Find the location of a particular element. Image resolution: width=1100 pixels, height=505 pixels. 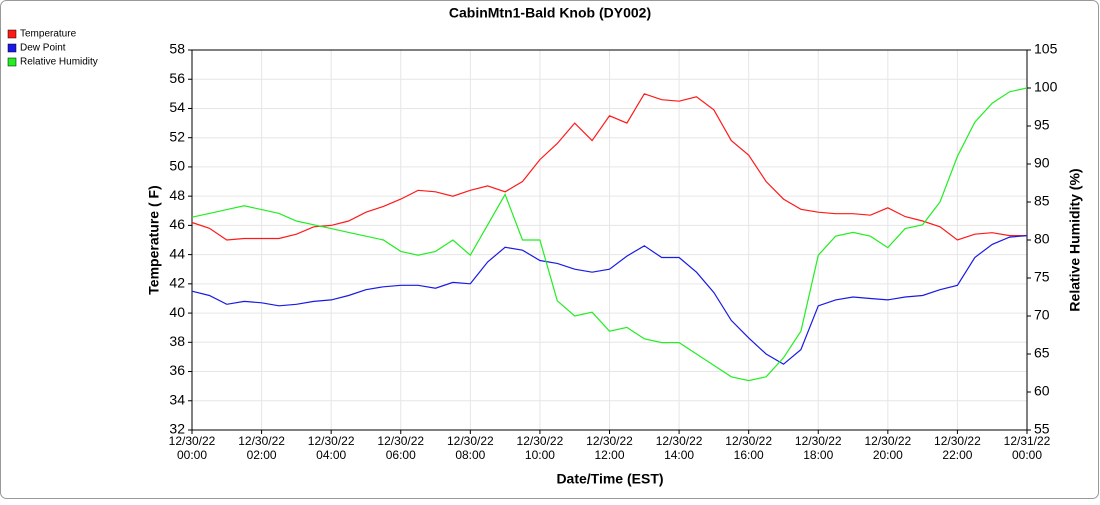

y-tick-label: 50 is located at coordinates (177, 166).